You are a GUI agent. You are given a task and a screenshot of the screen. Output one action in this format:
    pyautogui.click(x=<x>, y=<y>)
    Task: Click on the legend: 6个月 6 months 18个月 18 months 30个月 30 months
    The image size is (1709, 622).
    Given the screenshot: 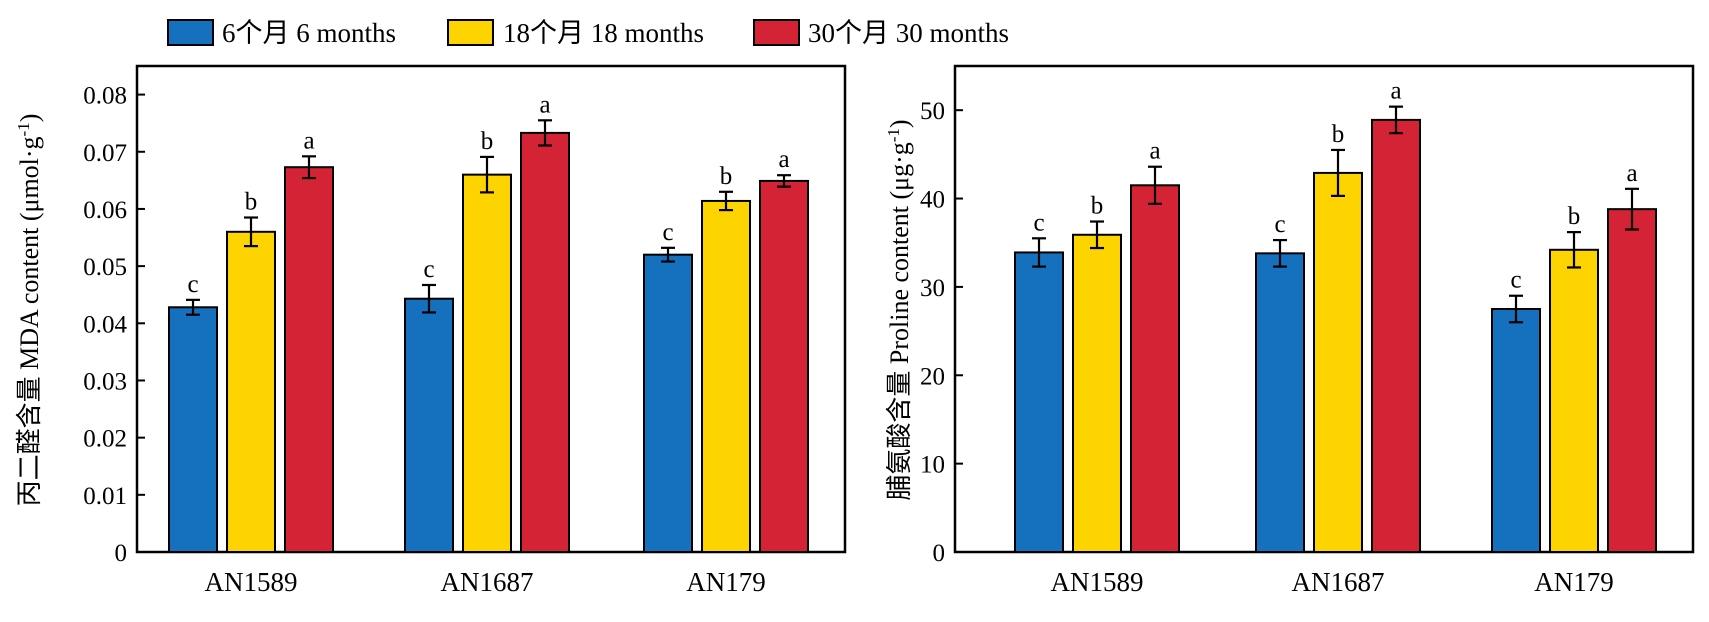 What is the action you would take?
    pyautogui.click(x=588, y=33)
    